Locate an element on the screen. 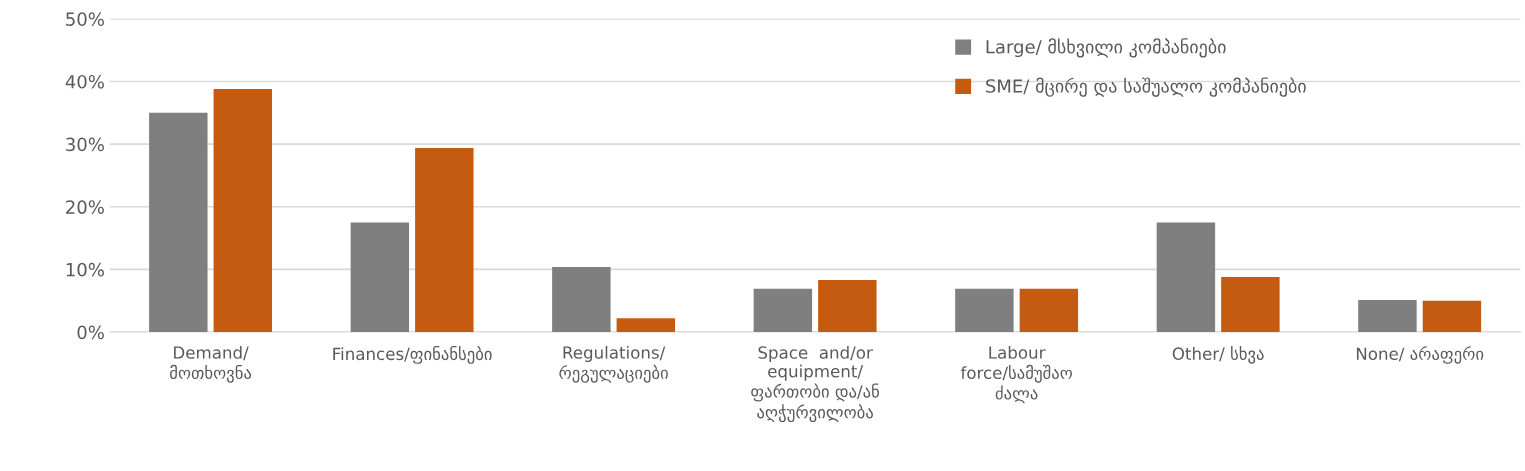 The width and height of the screenshot is (1525, 471). x-tick-label: None/ არაფერი is located at coordinates (1420, 354).